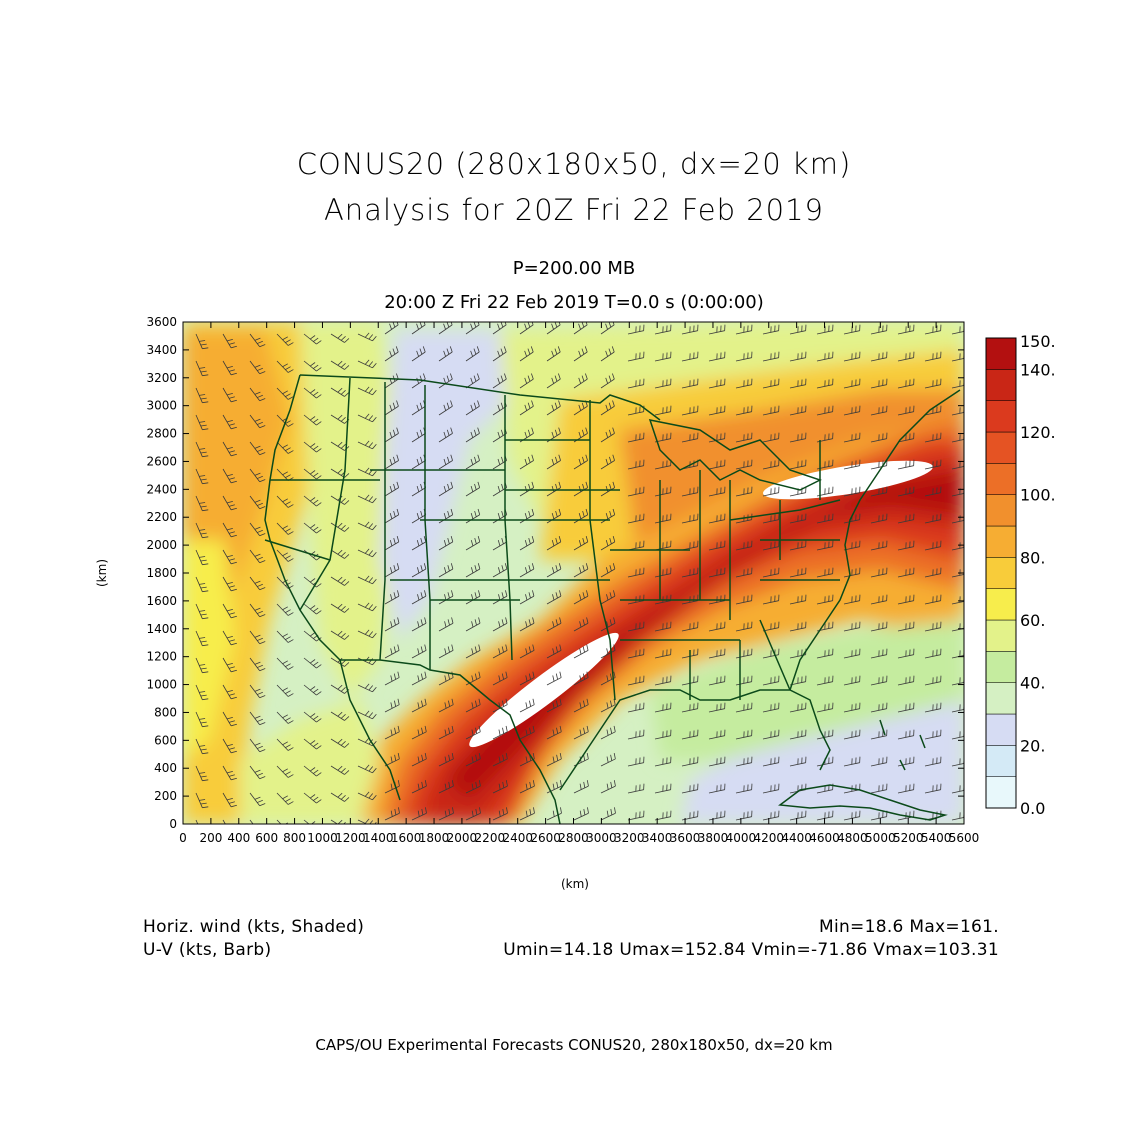 The width and height of the screenshot is (1148, 1148). Describe the element at coordinates (908, 838) in the screenshot. I see `x-tick-label: 5200` at that location.